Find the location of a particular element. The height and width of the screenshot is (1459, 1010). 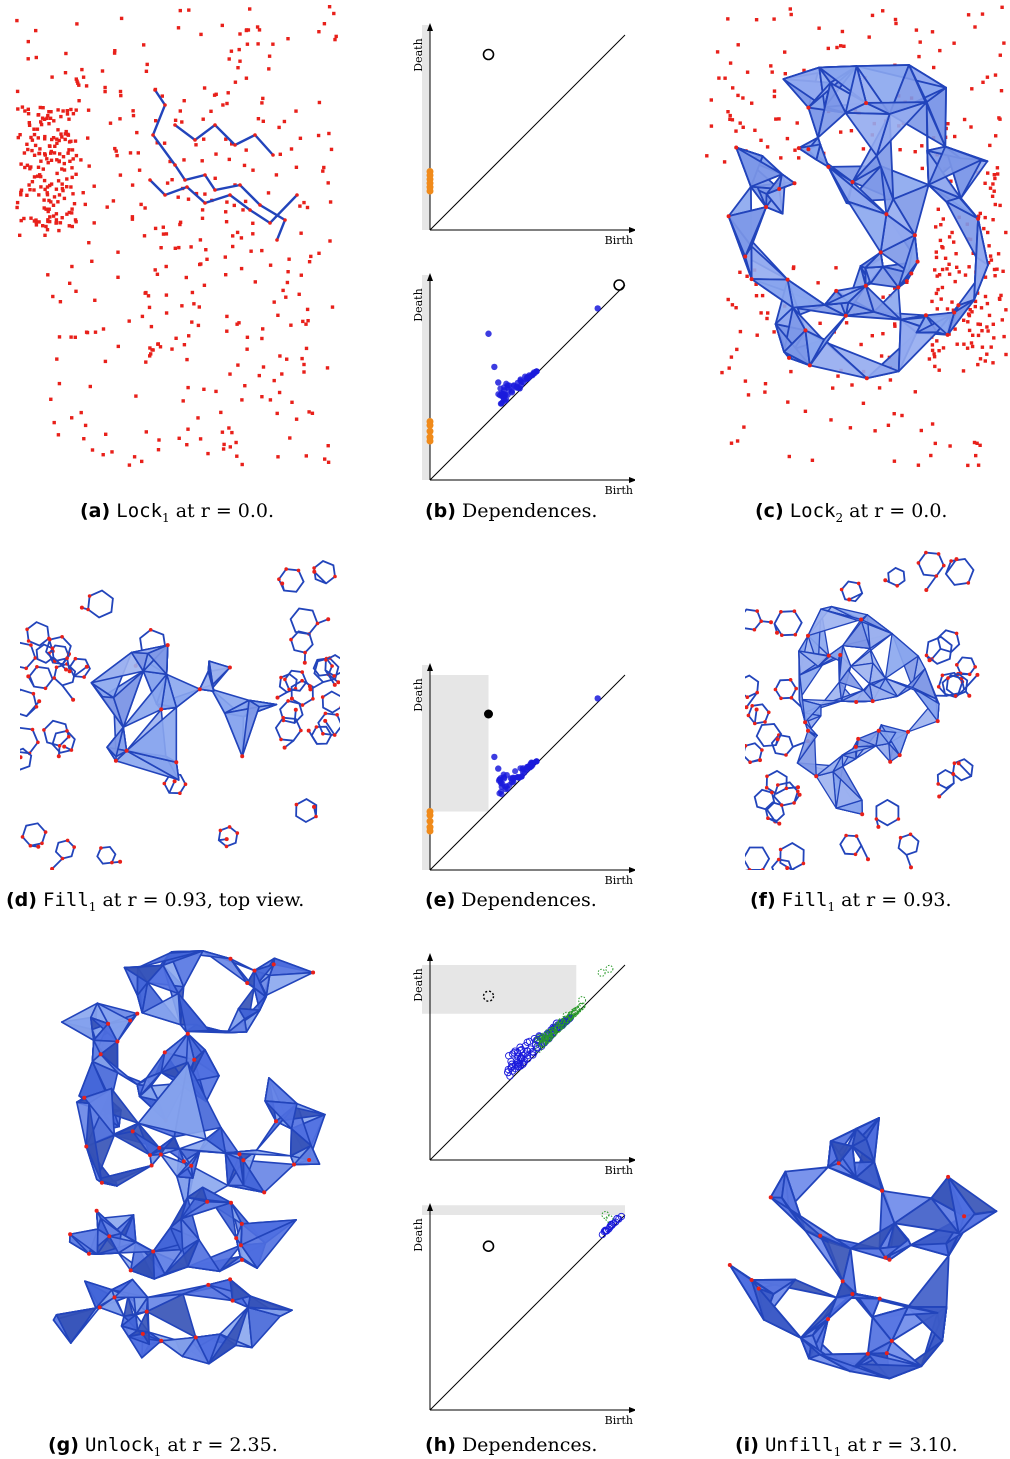

point-blue is located at coordinates (498, 768).